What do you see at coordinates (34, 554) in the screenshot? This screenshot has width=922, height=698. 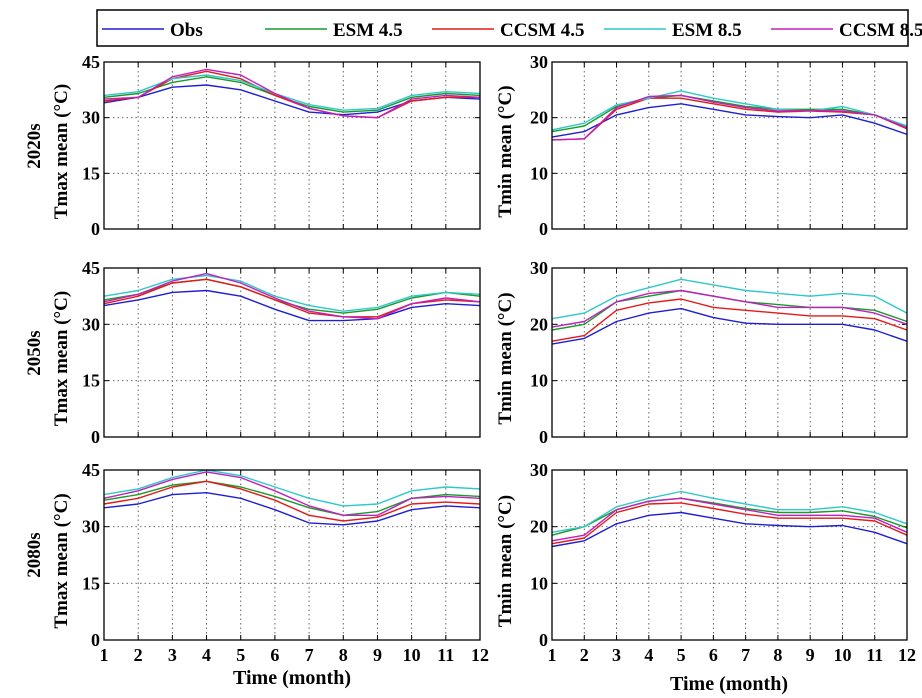 I see `row-label-2080s: 2080s` at bounding box center [34, 554].